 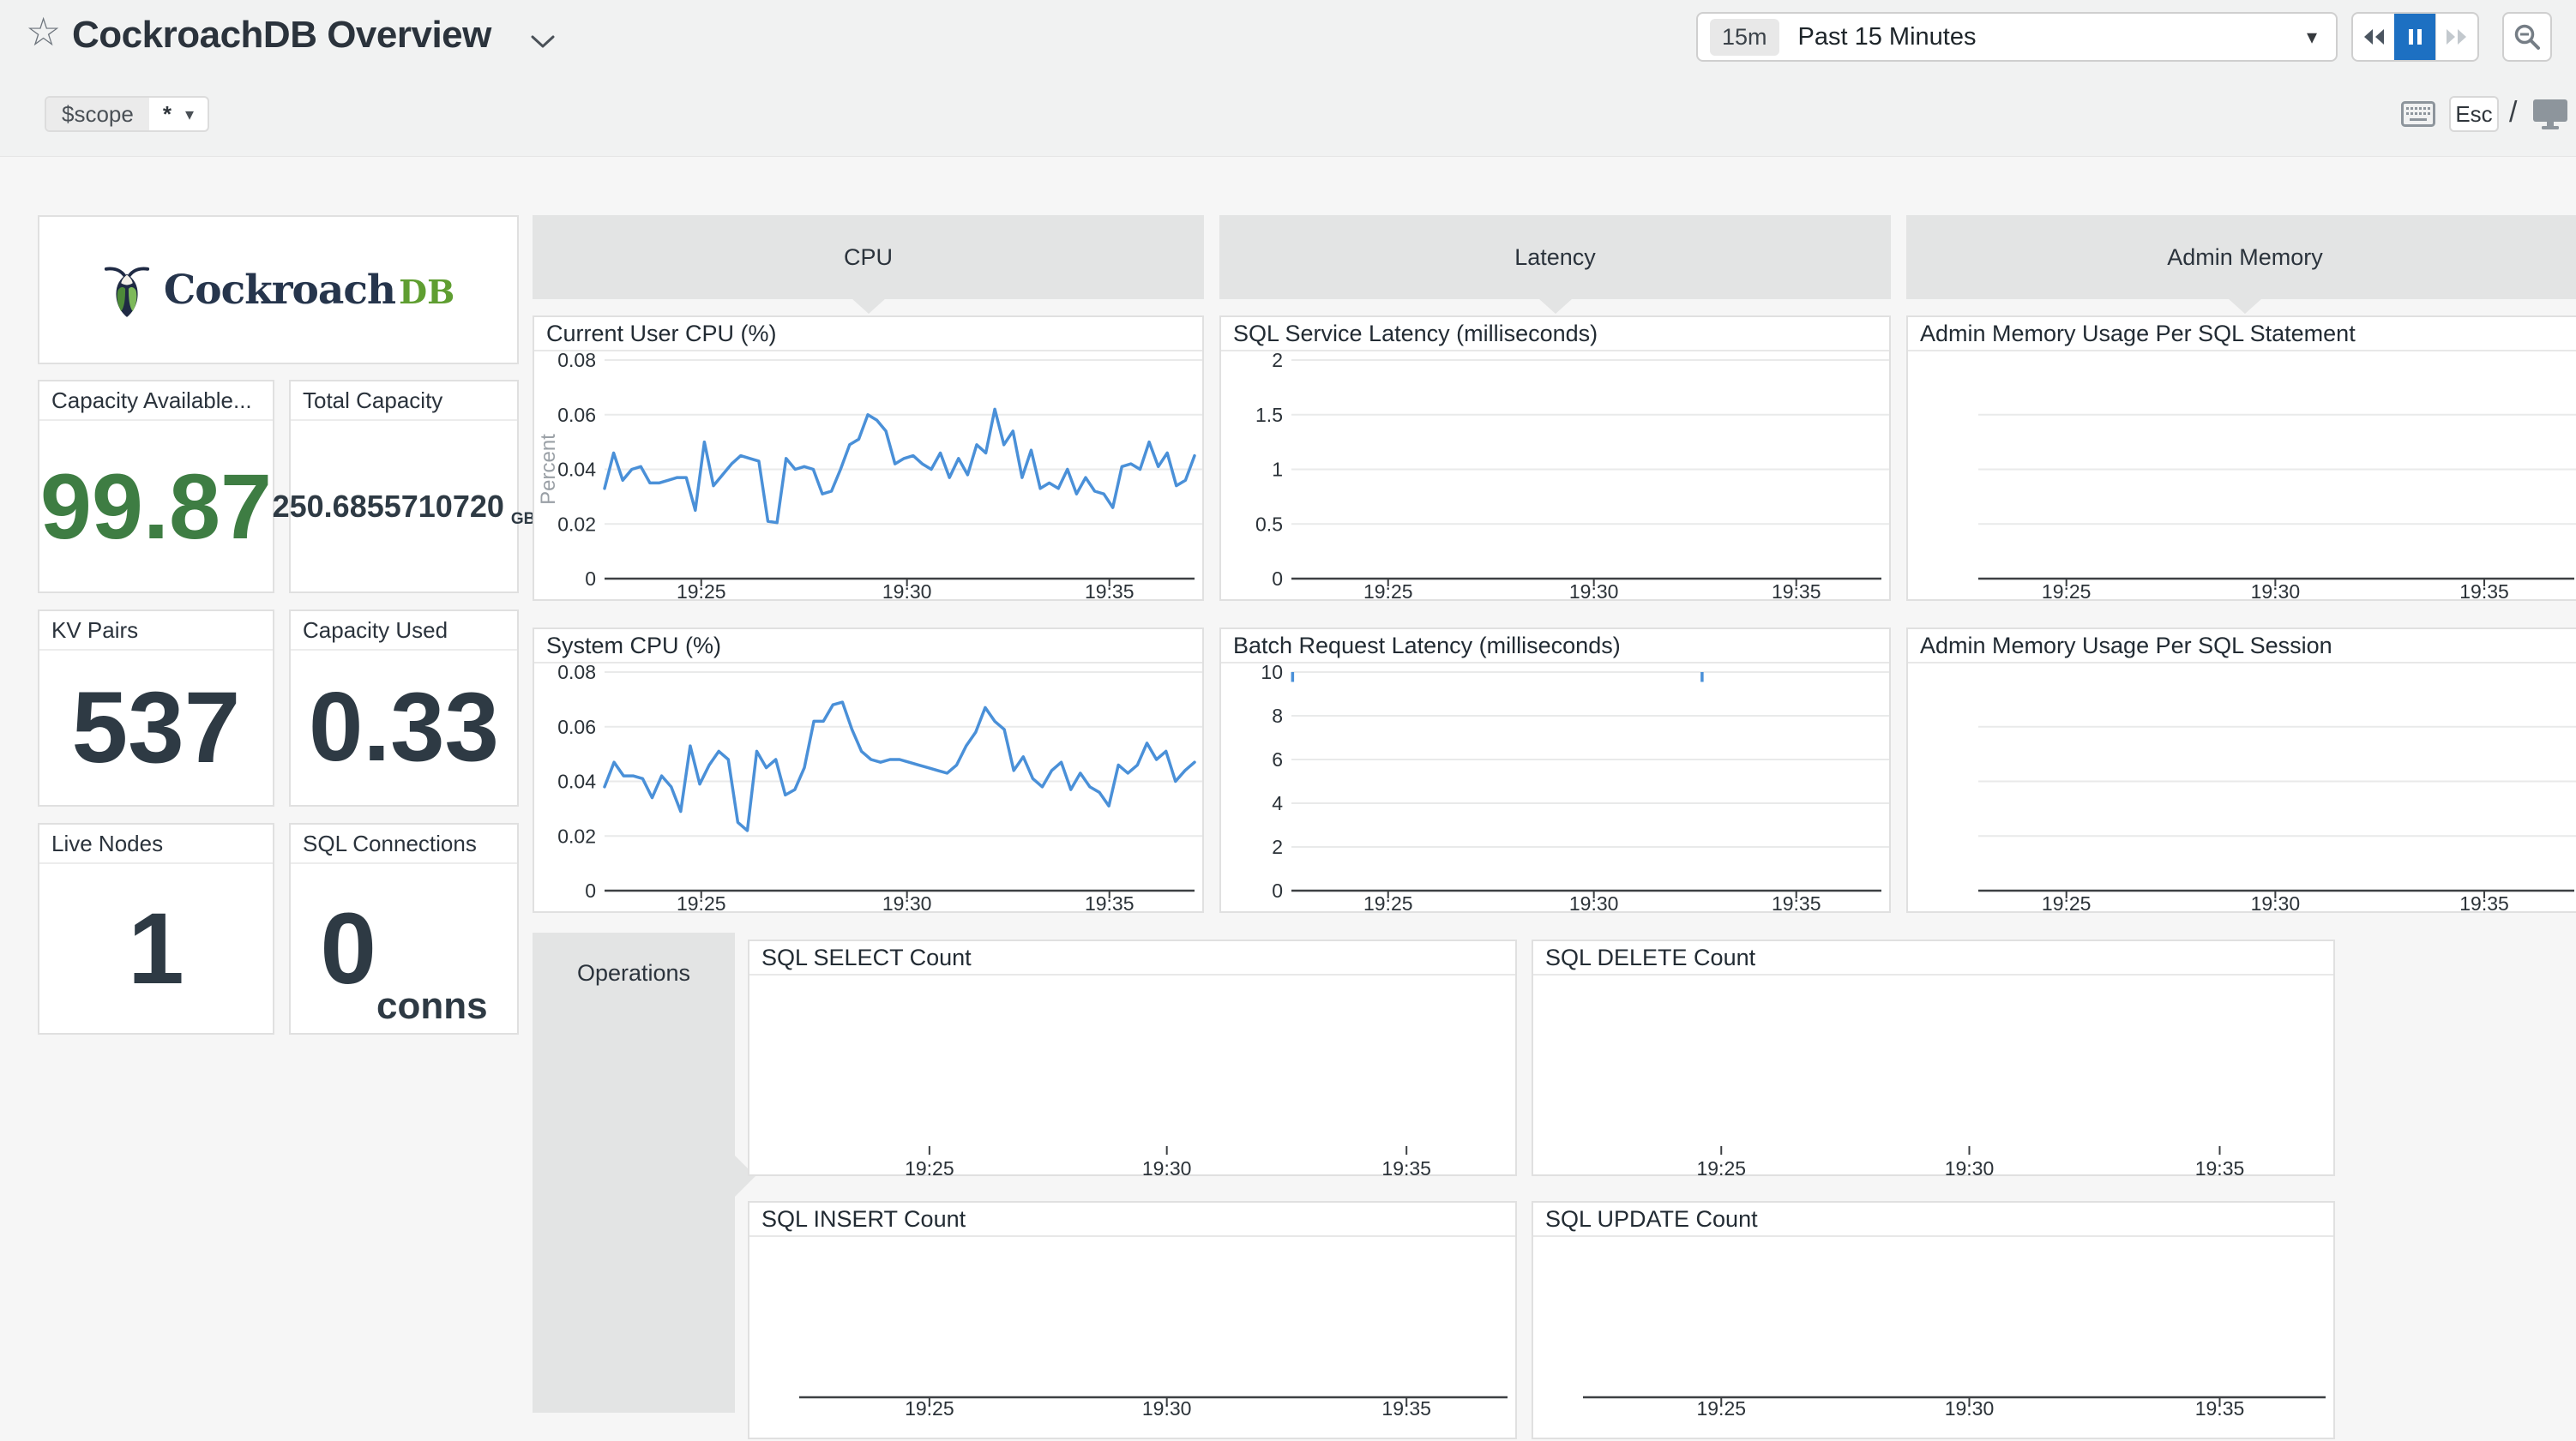 I want to click on group-header-latency: Latency, so click(x=1555, y=264).